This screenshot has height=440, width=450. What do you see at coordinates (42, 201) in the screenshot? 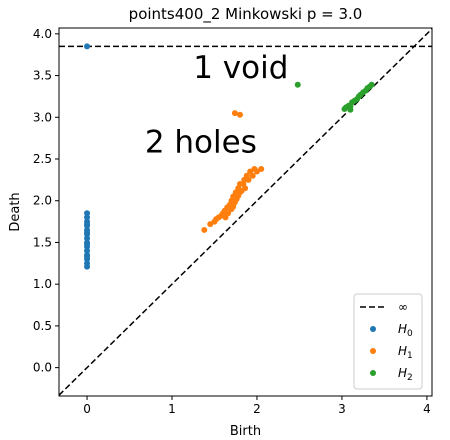
I see `y-tick-label: 2.0` at bounding box center [42, 201].